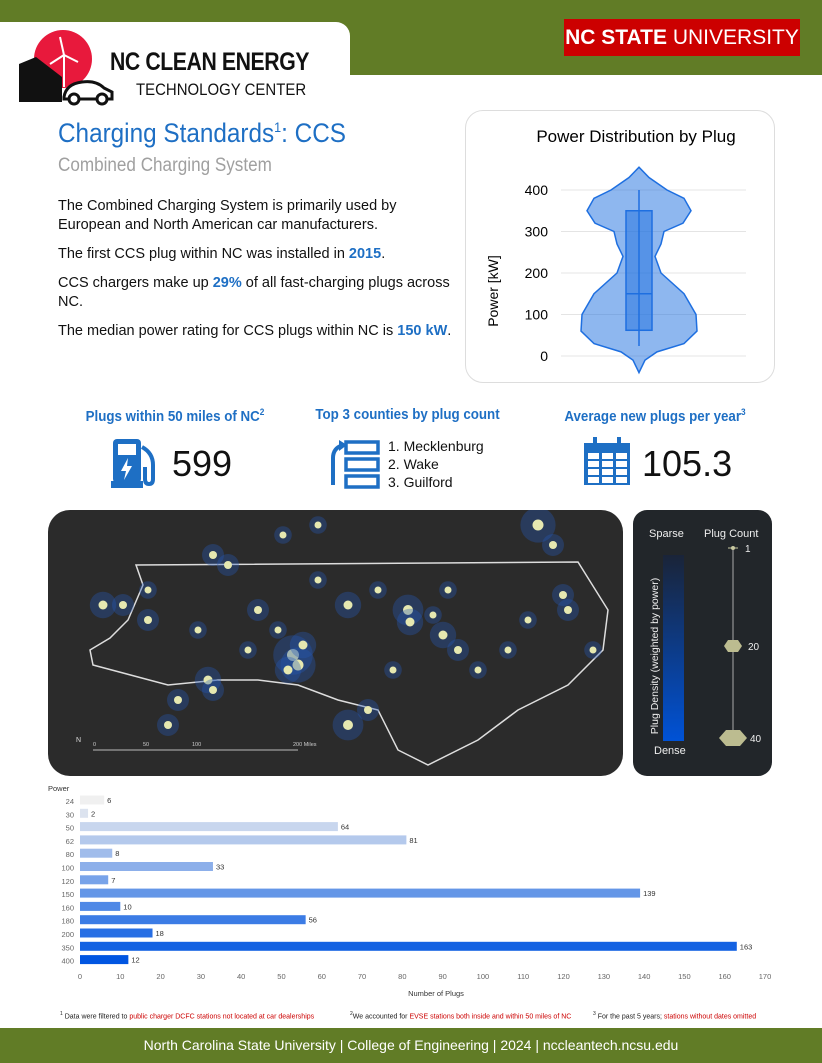 Image resolution: width=822 pixels, height=1063 pixels. I want to click on logo-title: NC CLEAN ENERGY, so click(210, 62).